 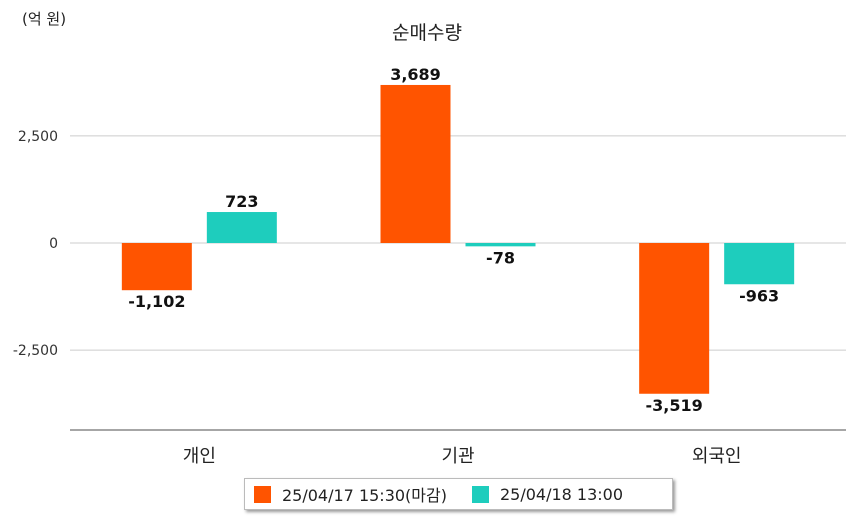 I want to click on y-tick-label: -2,500, so click(x=35, y=351).